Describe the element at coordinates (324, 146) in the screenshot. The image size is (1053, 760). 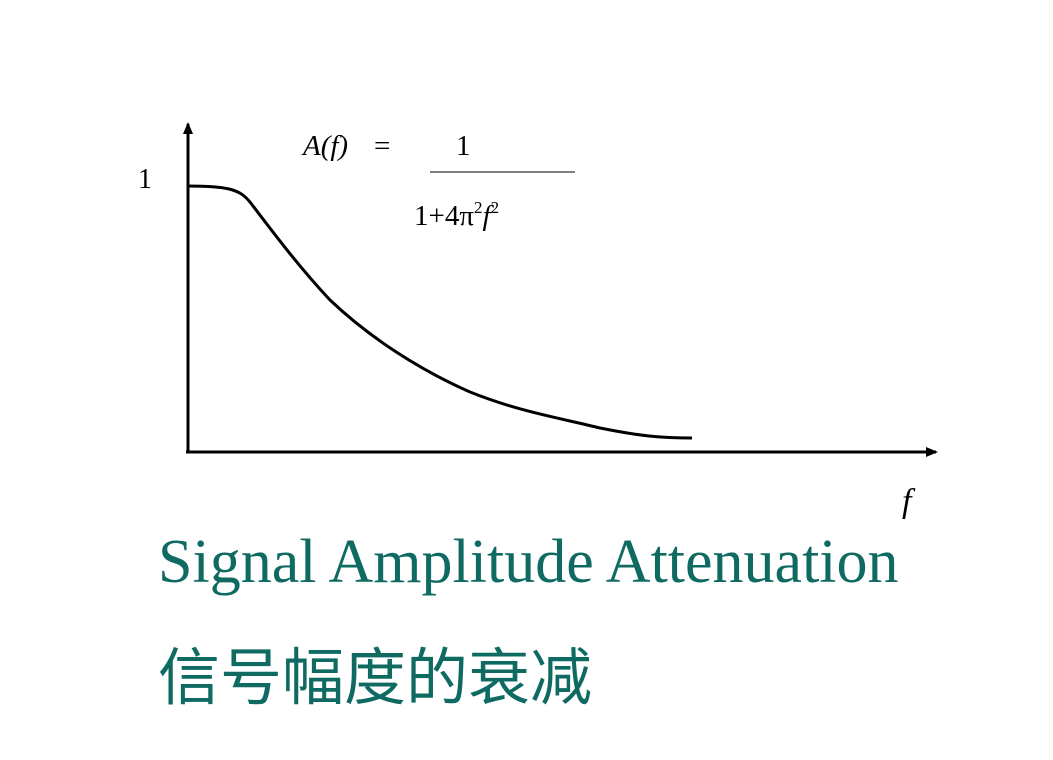
I see `formula-lhs: A(f)` at that location.